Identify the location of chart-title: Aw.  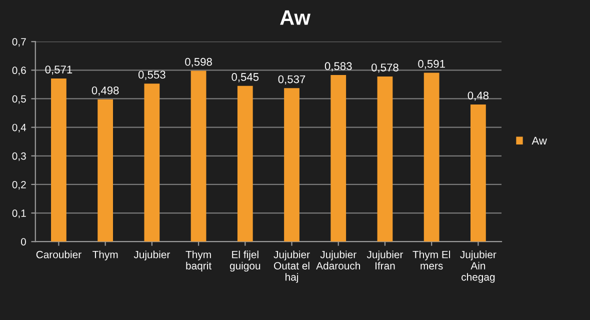
(295, 17).